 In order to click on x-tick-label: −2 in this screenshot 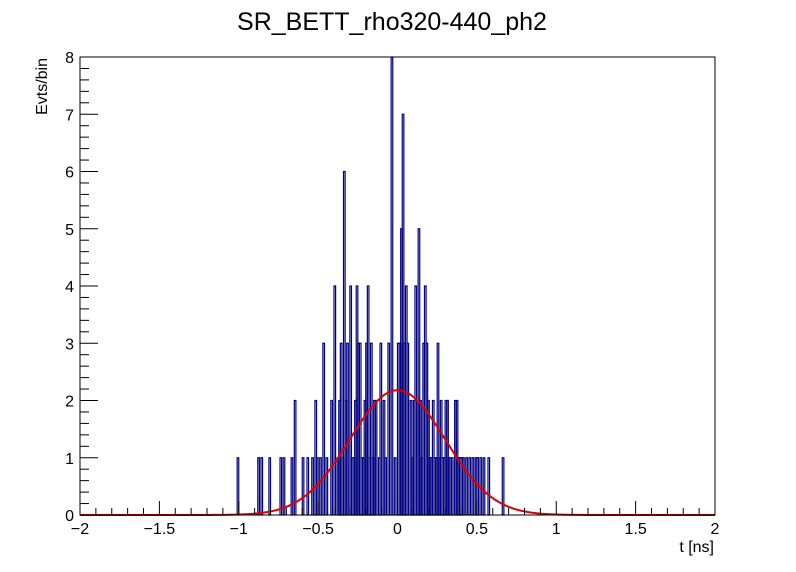, I will do `click(80, 529)`.